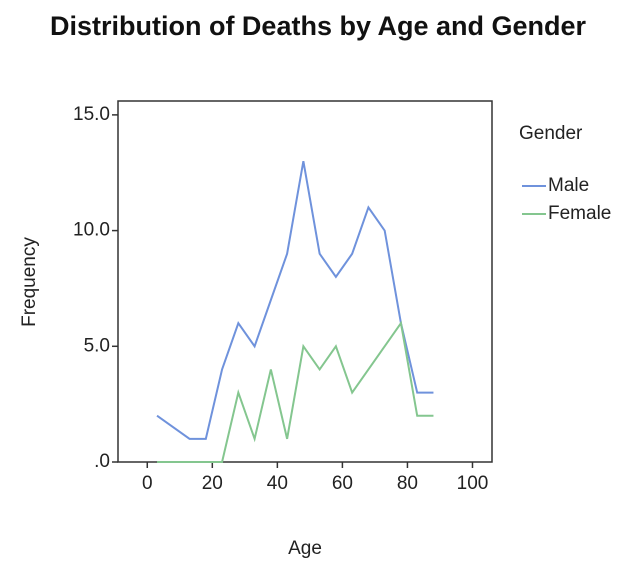 The image size is (636, 565). Describe the element at coordinates (579, 213) in the screenshot. I see `legend-label: Female` at that location.